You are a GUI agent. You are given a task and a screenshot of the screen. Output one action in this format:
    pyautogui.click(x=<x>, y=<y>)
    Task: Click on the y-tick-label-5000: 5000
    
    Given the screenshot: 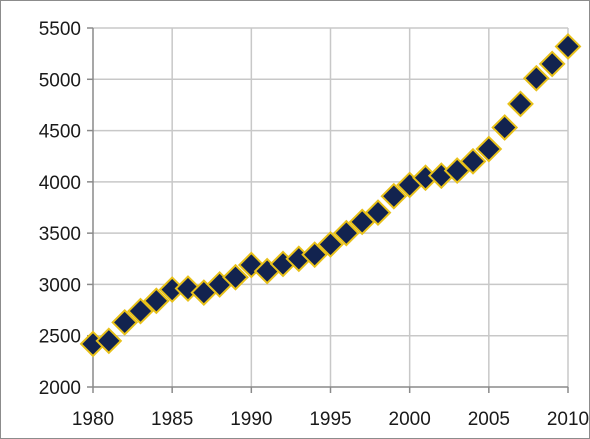 What is the action you would take?
    pyautogui.click(x=60, y=80)
    